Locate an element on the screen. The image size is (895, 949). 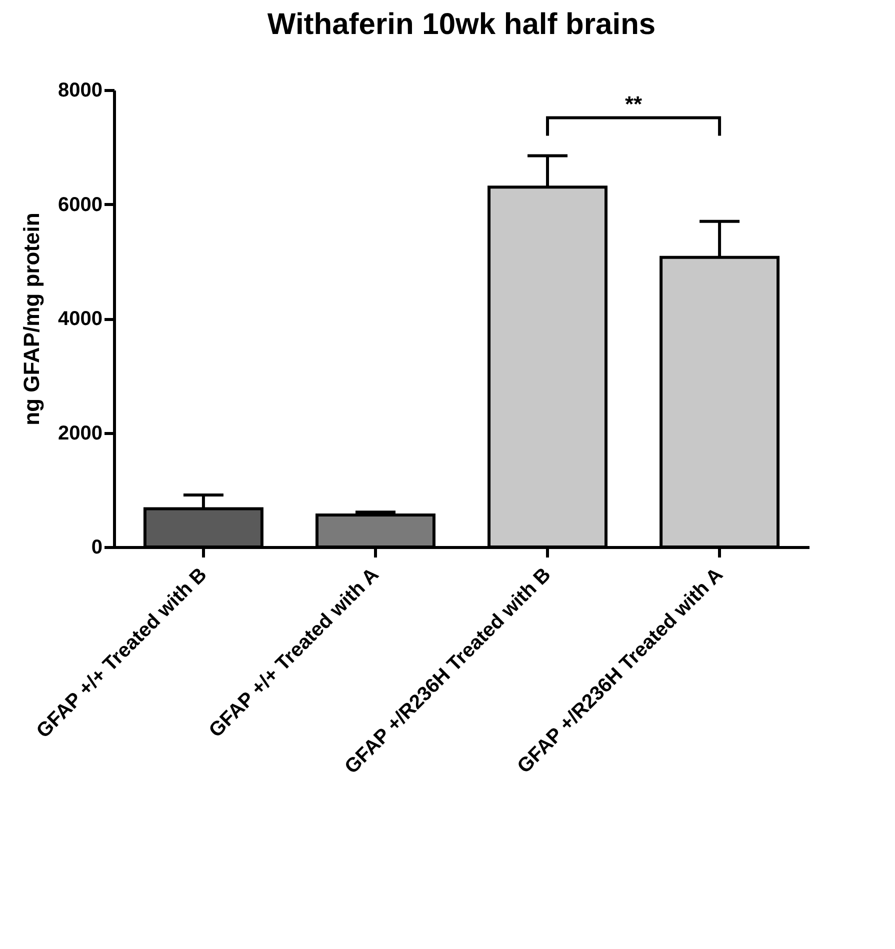
y-tick-label: 4000 is located at coordinates (80, 319).